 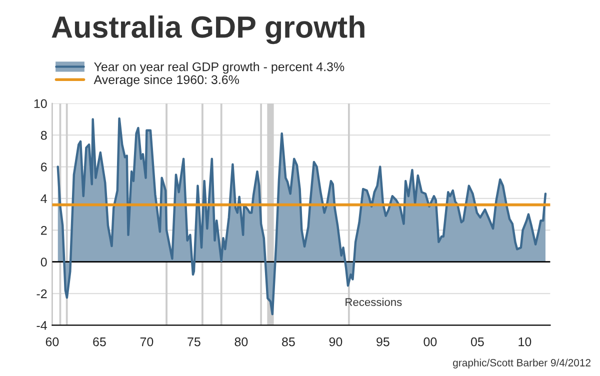 What do you see at coordinates (167, 80) in the screenshot?
I see `legend-label: Average since 1960: 3.6%` at bounding box center [167, 80].